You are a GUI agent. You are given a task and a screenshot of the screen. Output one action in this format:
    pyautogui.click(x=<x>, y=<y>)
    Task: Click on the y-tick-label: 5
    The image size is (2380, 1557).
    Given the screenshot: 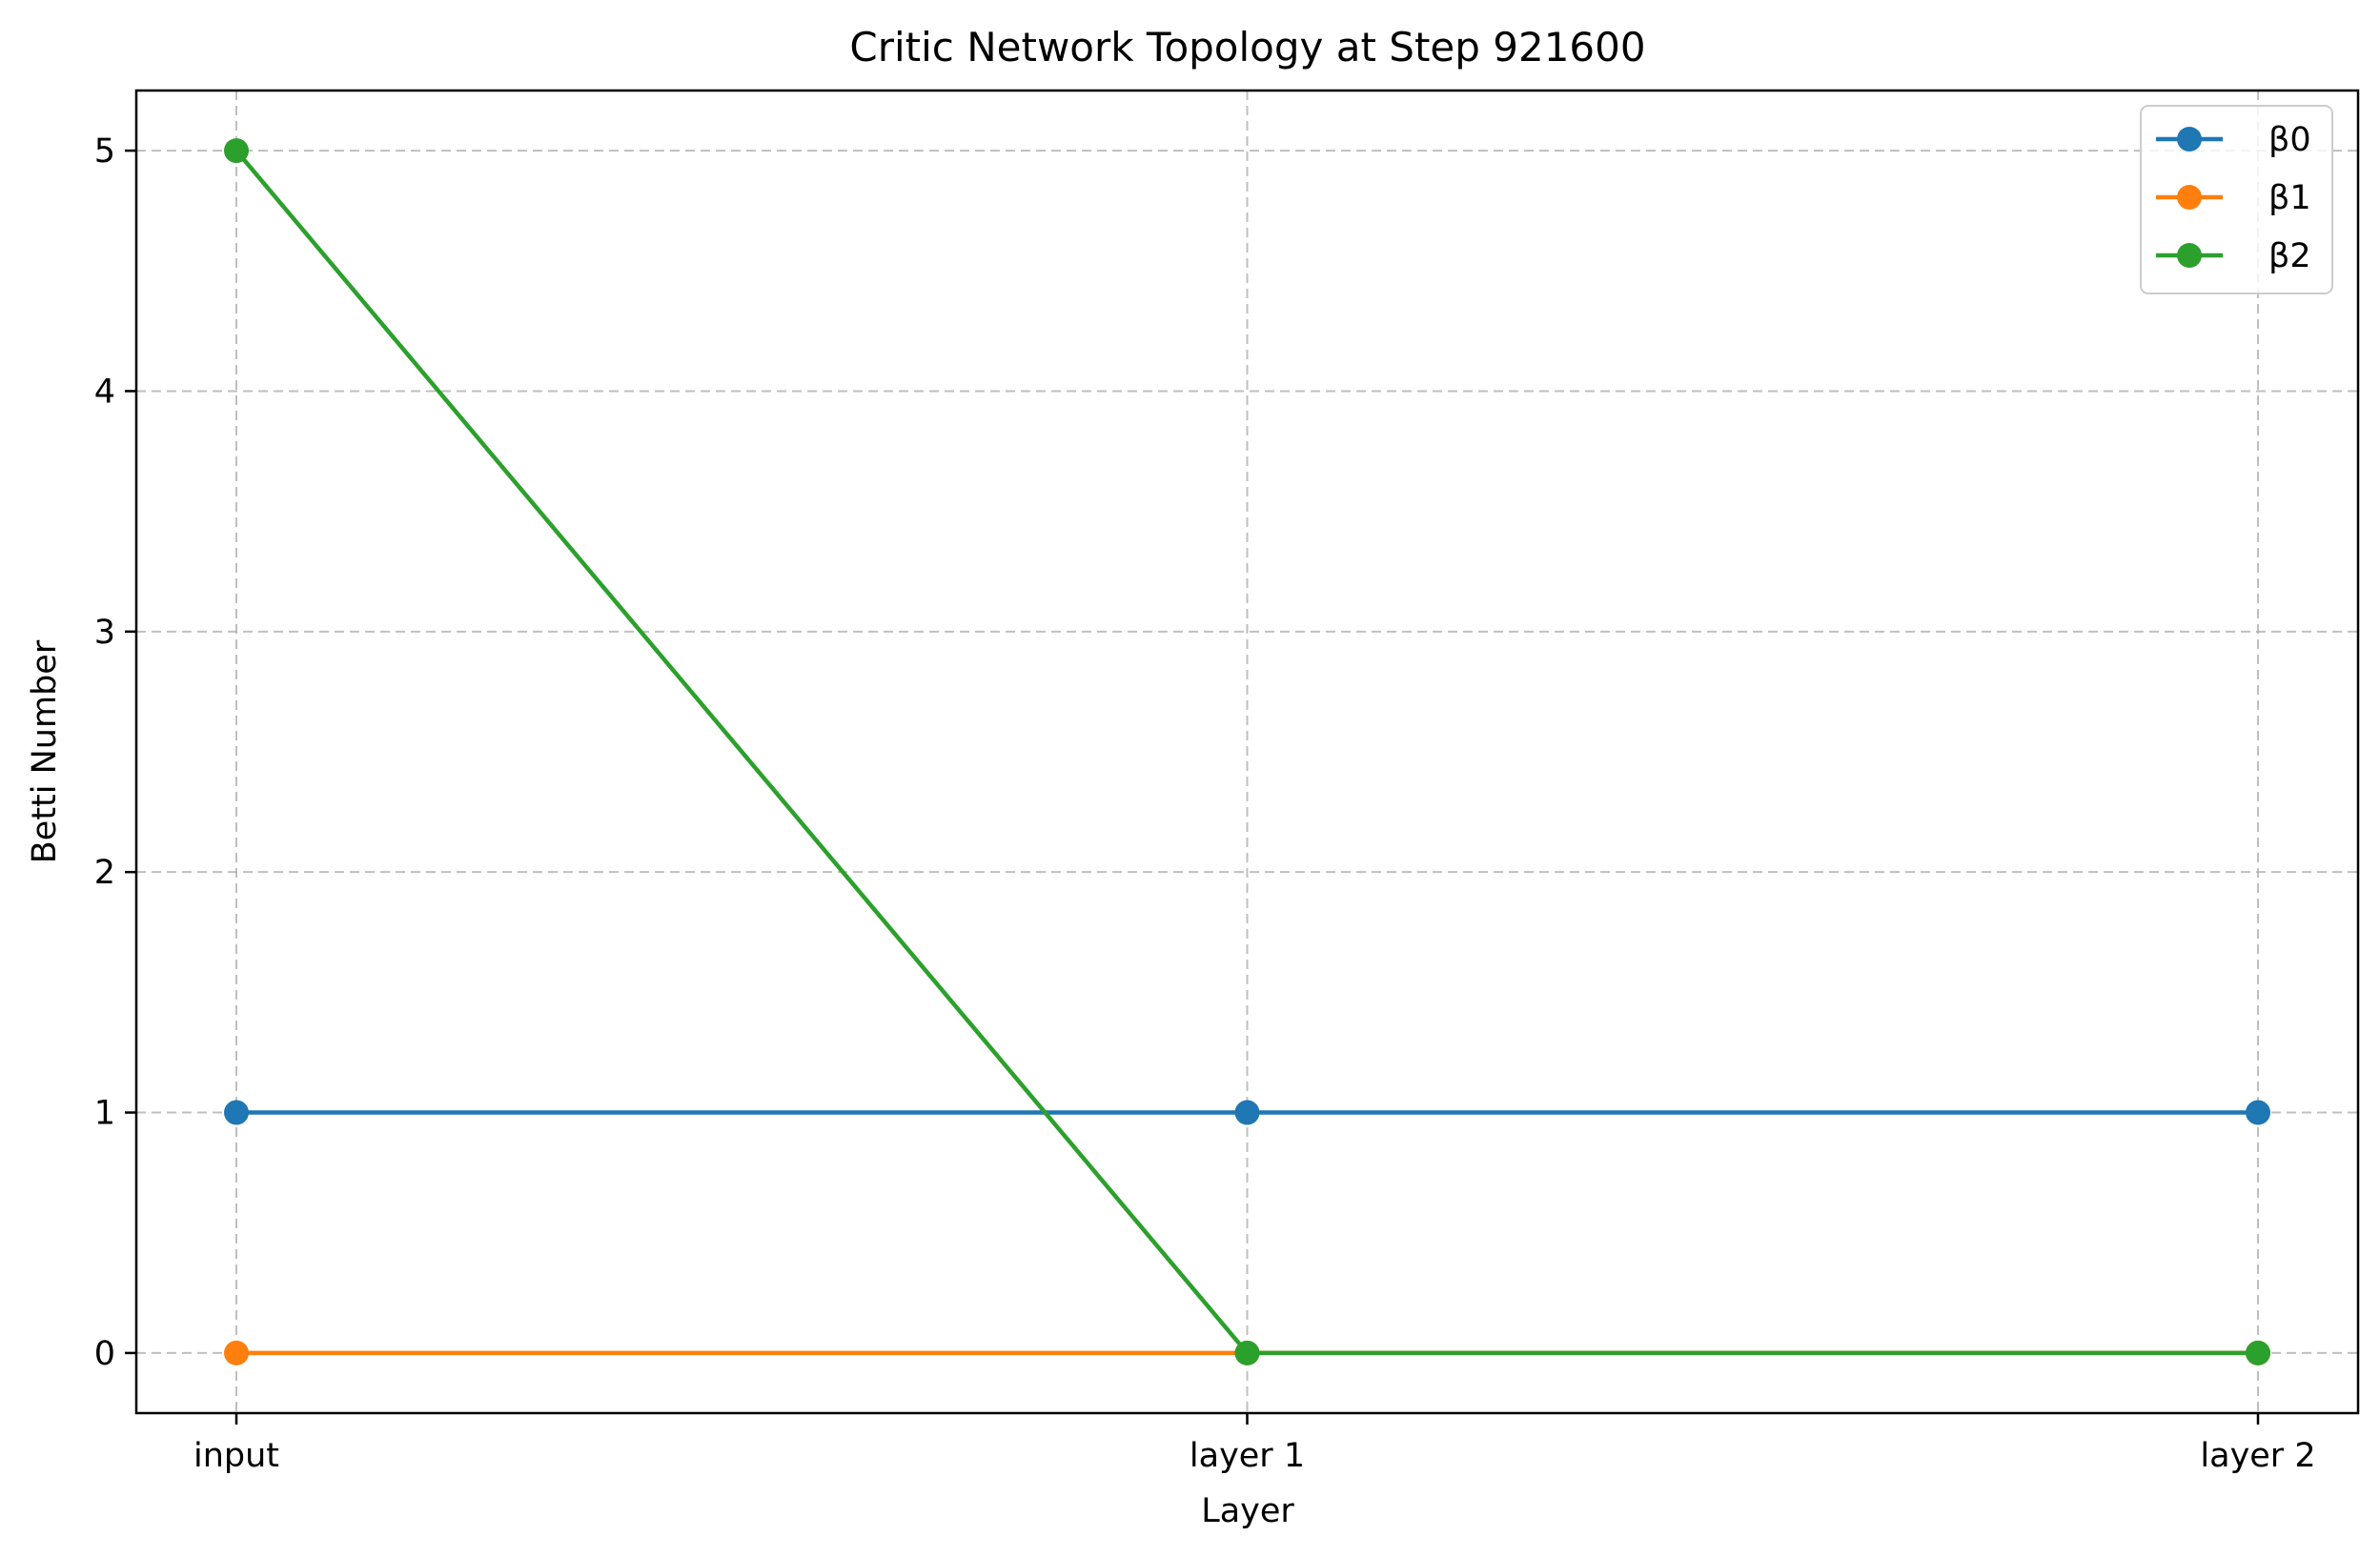 What is the action you would take?
    pyautogui.click(x=104, y=151)
    